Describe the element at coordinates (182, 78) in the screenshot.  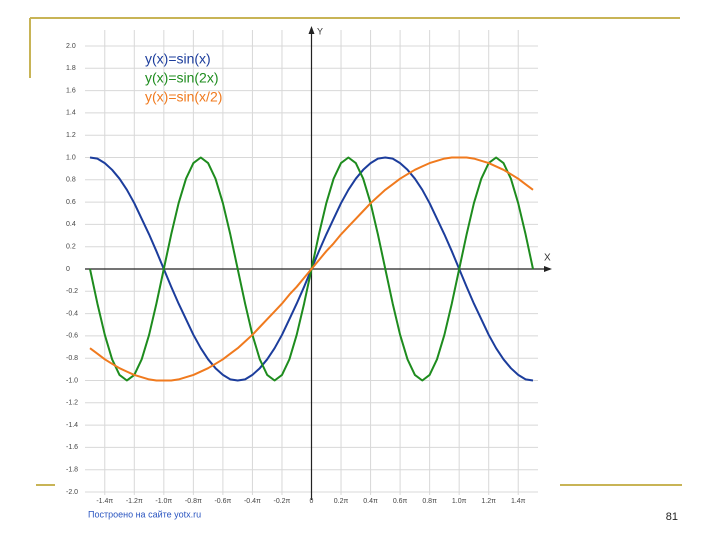
I see `legend-entry: y(x)=sin(2x)` at that location.